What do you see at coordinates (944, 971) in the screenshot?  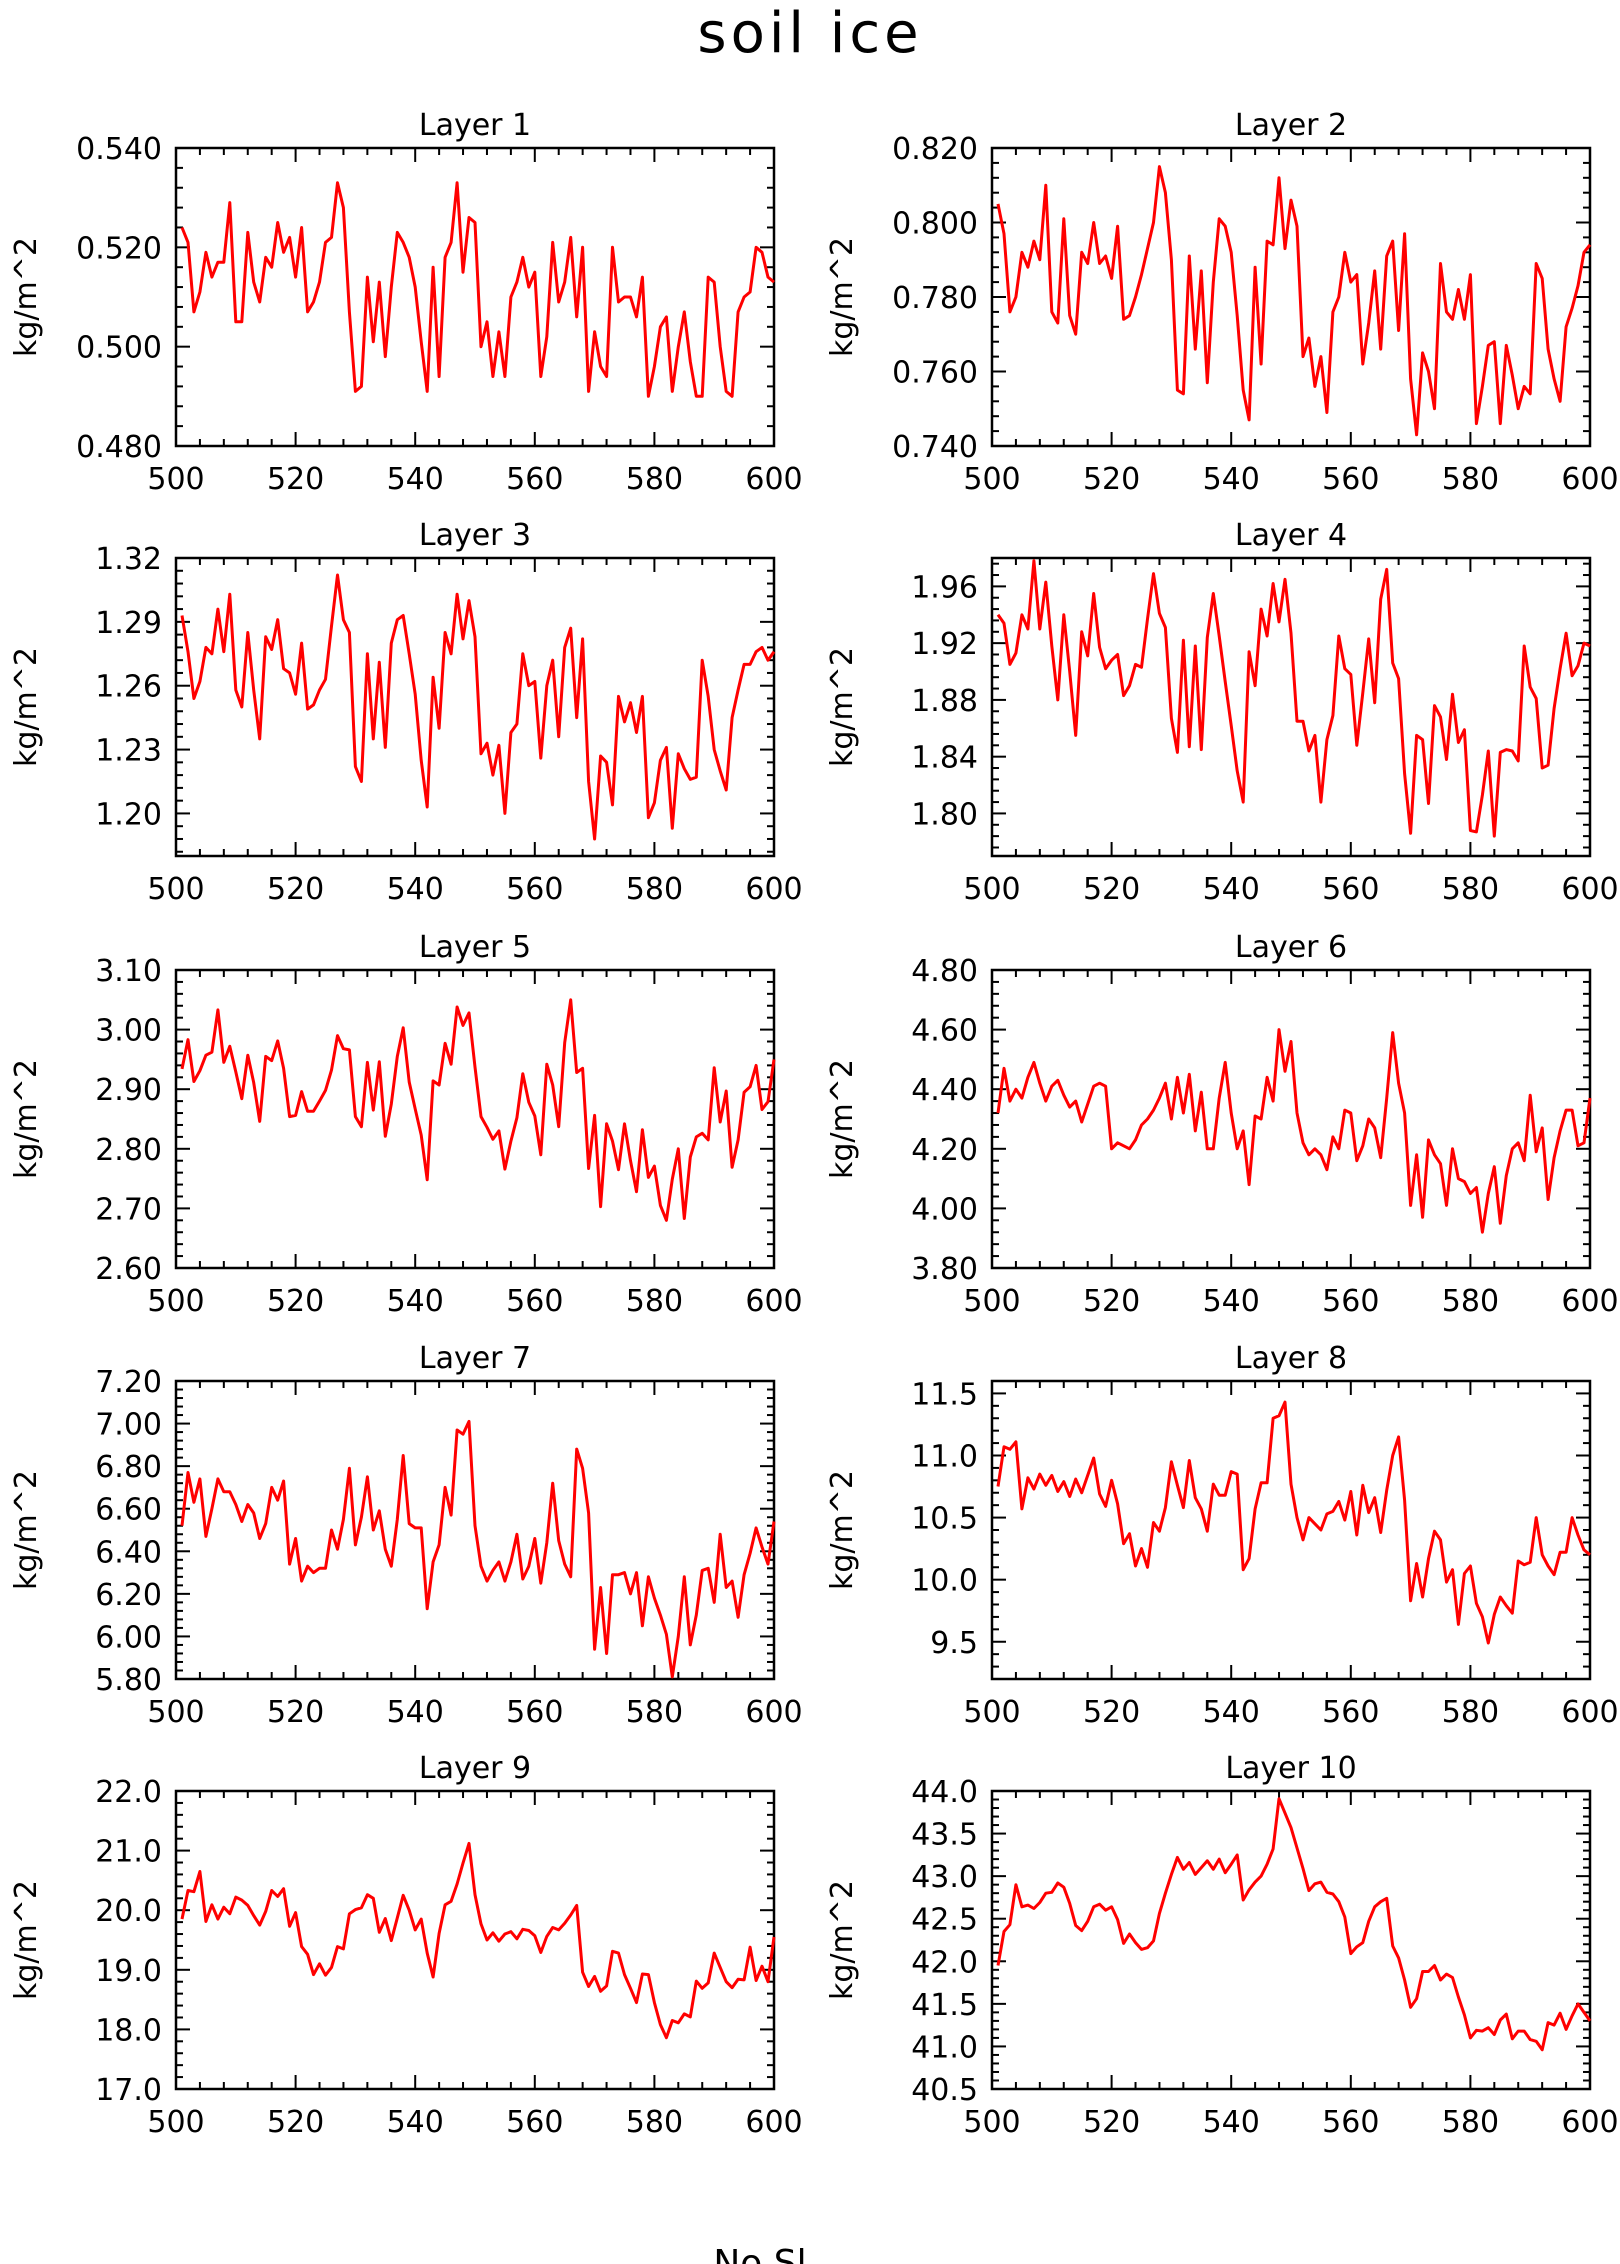 I see `y-tick-label: 4.80` at bounding box center [944, 971].